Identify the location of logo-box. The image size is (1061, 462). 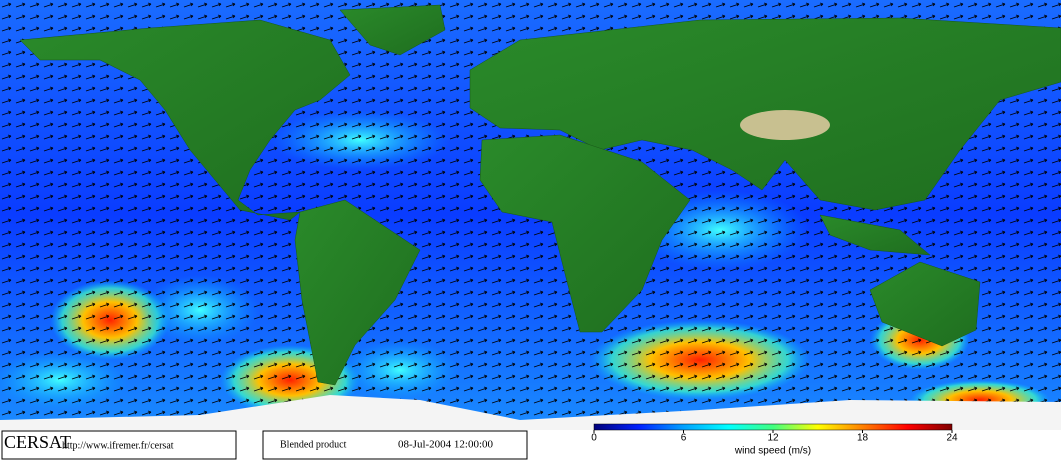
(119, 445).